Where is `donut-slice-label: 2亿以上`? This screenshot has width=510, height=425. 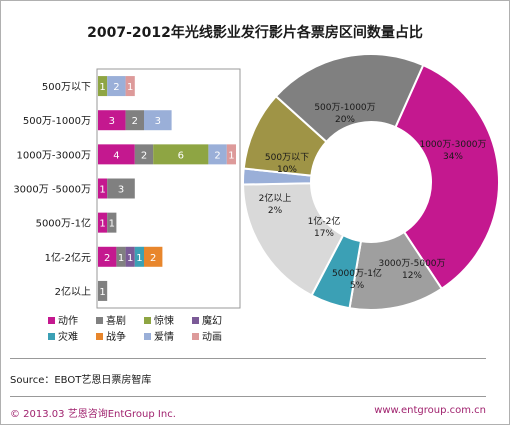
donut-slice-label: 2亿以上 is located at coordinates (275, 198).